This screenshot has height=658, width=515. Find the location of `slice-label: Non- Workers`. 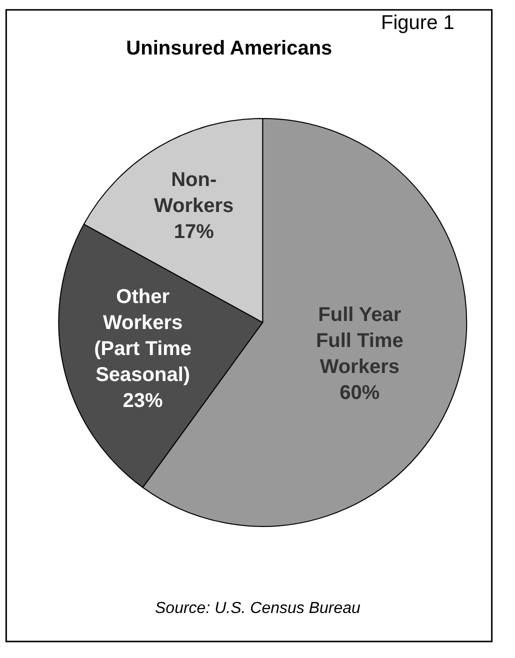

slice-label: Non- Workers is located at coordinates (194, 193).